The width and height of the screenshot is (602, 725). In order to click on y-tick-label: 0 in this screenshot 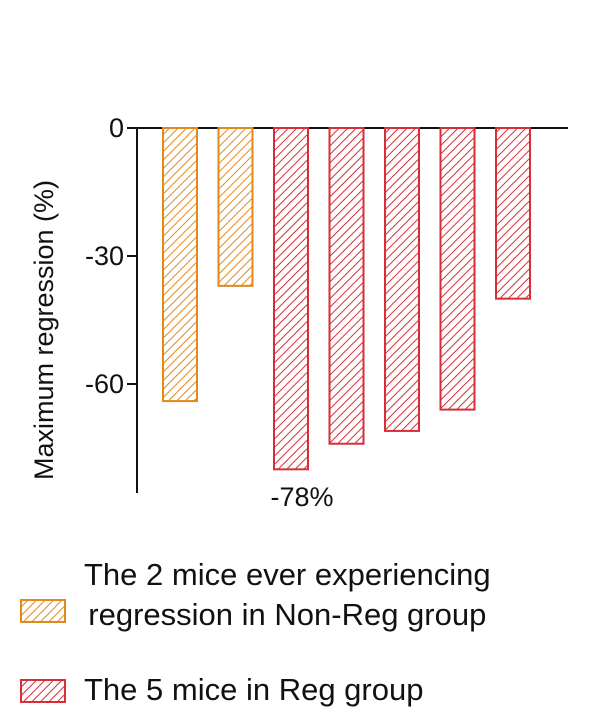, I will do `click(116, 128)`.